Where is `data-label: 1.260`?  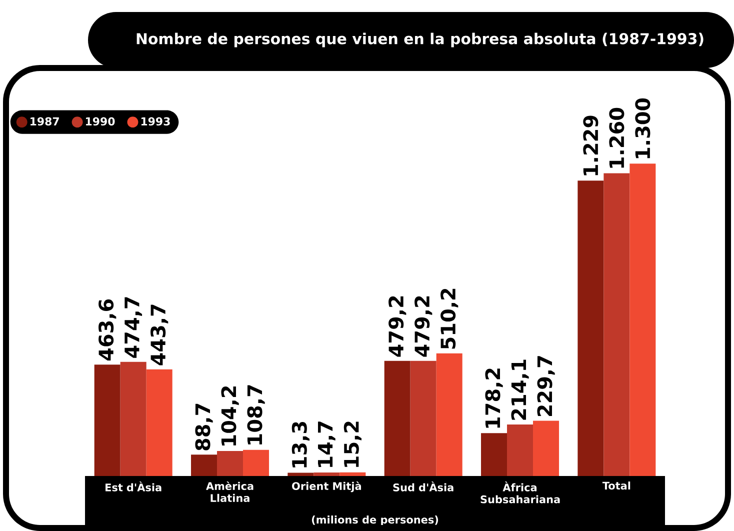
data-label: 1.260 is located at coordinates (616, 138).